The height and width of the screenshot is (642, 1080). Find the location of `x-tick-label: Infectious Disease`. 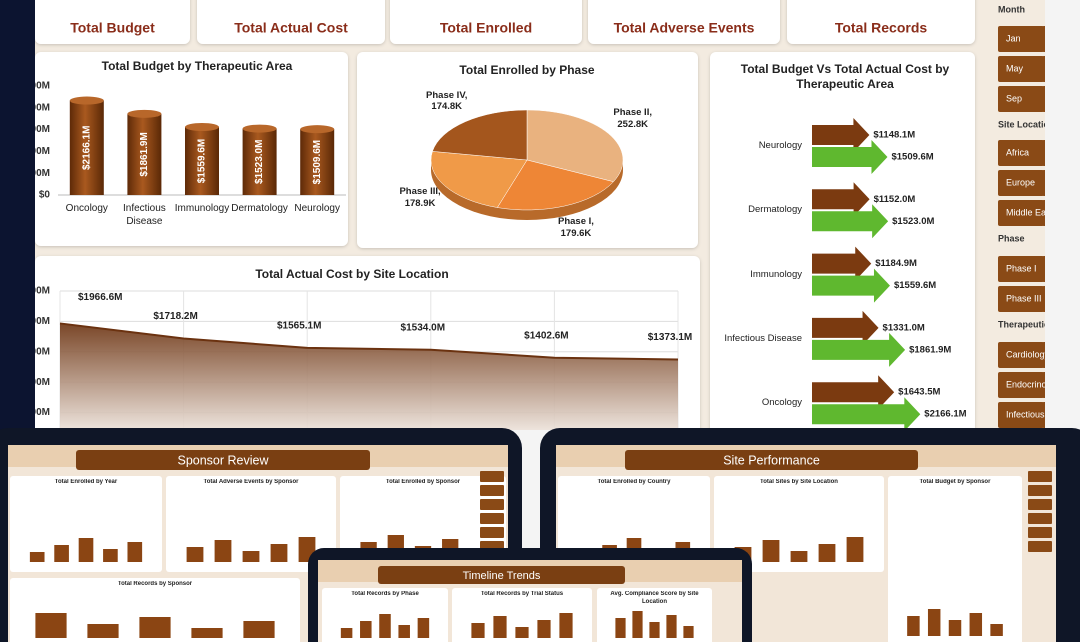

x-tick-label: Infectious Disease is located at coordinates (144, 215).